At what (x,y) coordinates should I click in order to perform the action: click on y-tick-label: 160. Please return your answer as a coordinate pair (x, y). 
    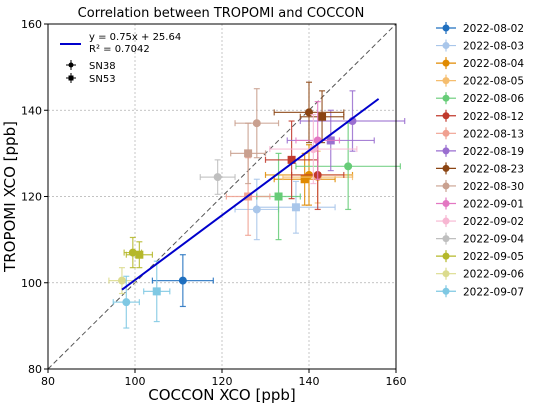
    Looking at the image, I should click on (31, 24).